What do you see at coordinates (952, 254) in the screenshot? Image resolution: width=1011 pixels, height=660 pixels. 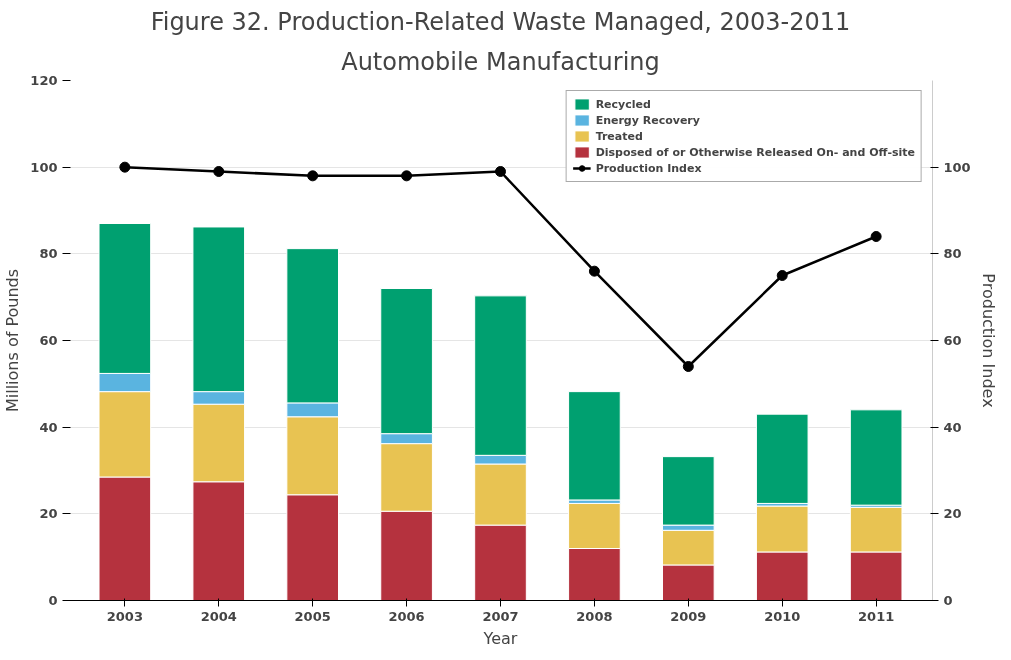 I see `y2-tick-label: 80` at bounding box center [952, 254].